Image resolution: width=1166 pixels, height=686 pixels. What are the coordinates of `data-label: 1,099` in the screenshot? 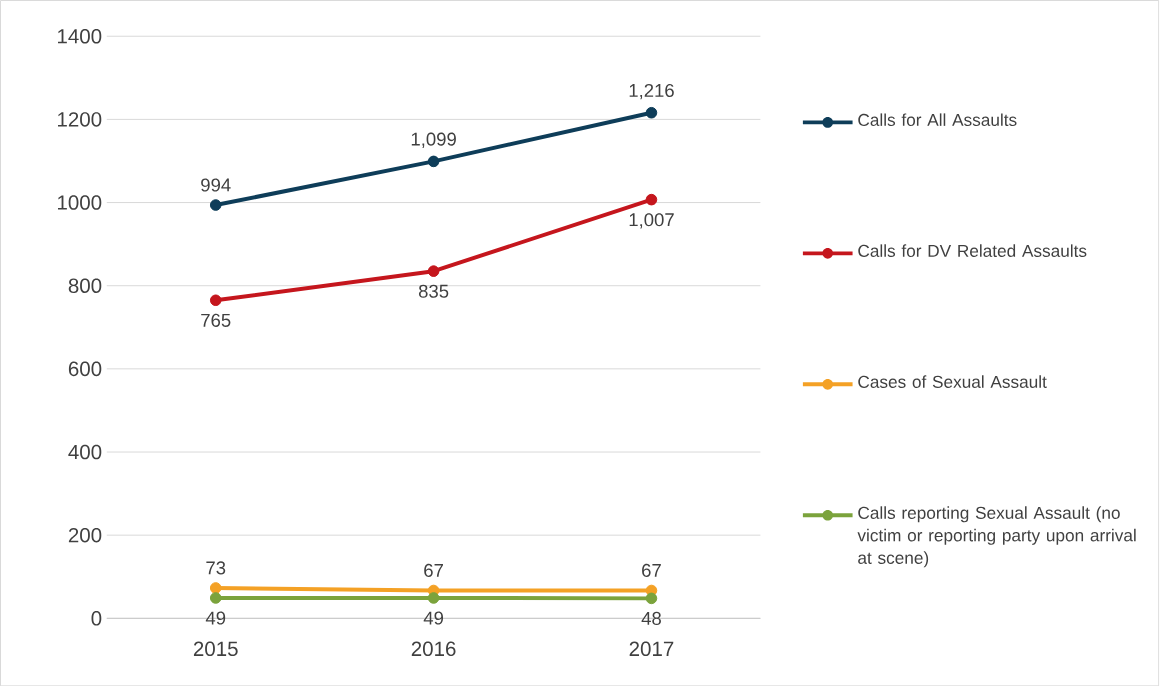 It's located at (433, 140).